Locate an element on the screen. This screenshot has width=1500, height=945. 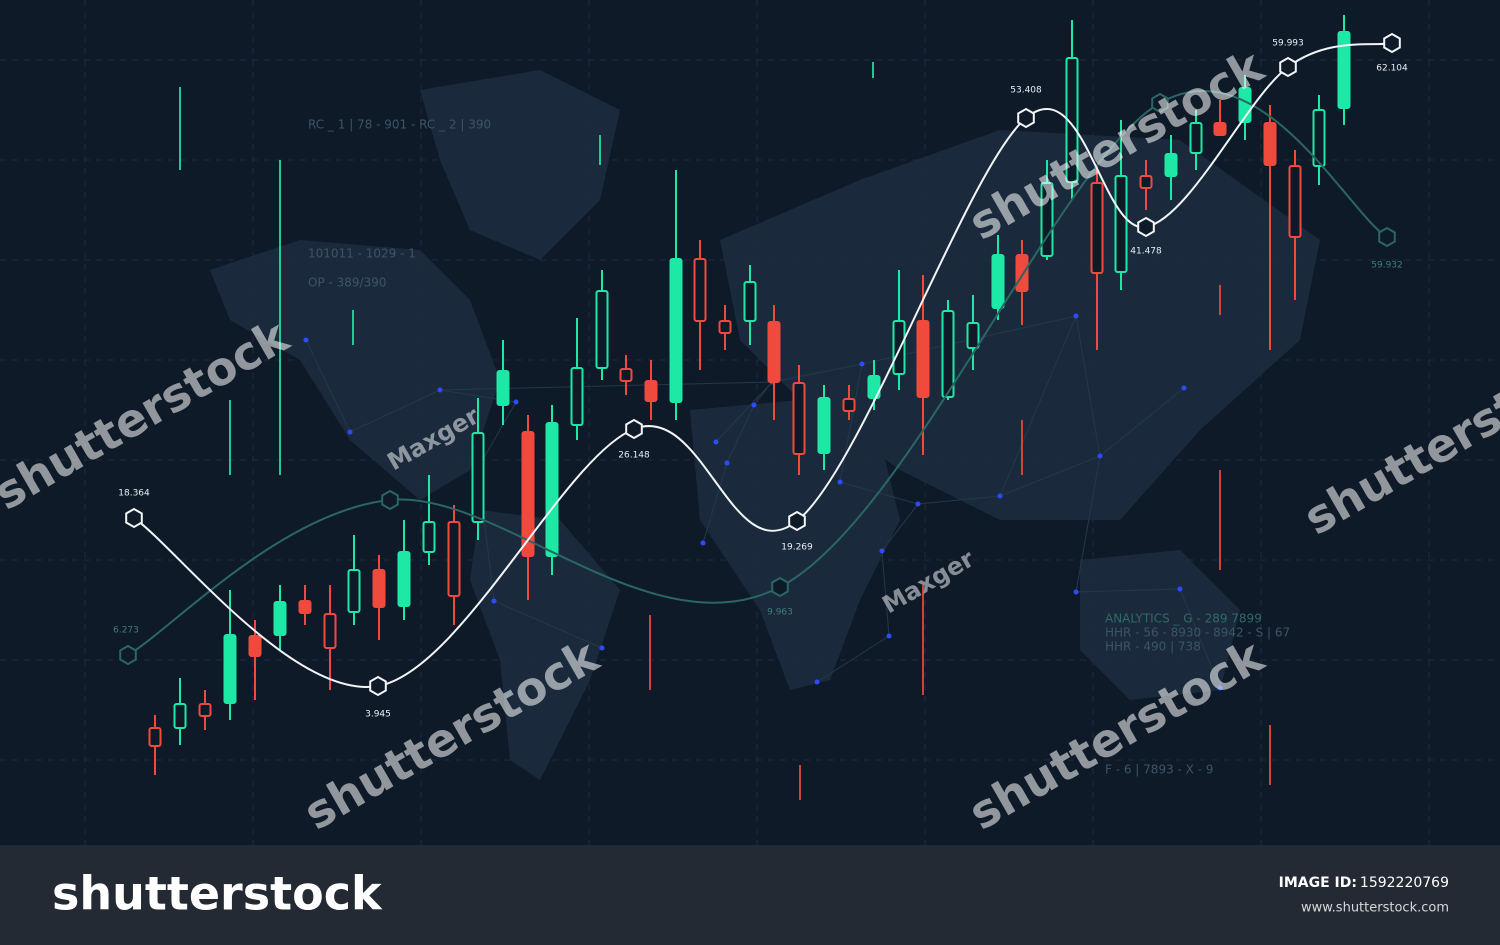
footer-logo: shutterstock is located at coordinates (217, 894).